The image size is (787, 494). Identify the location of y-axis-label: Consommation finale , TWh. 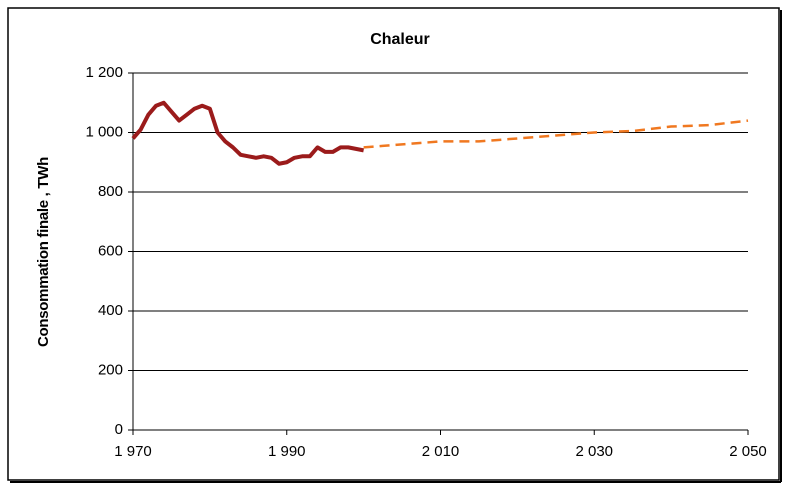
(43, 252).